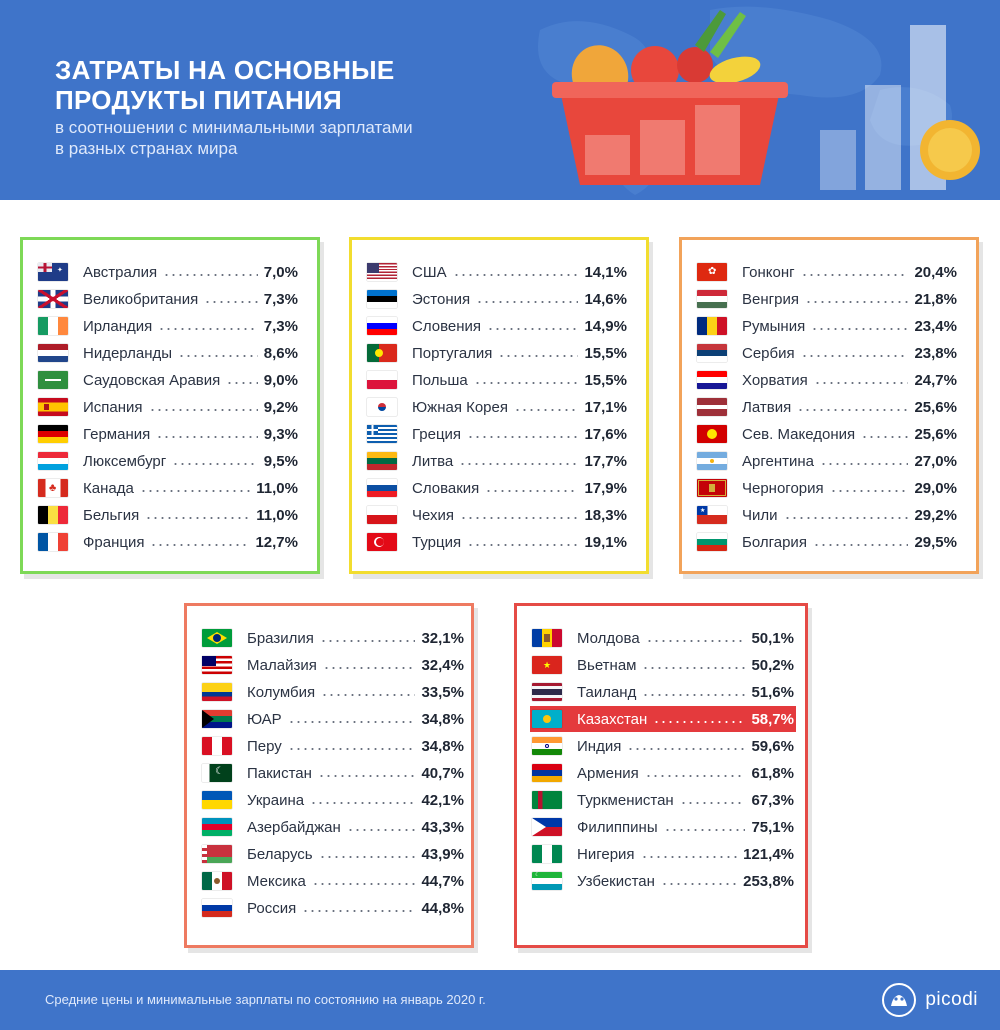 Image resolution: width=1000 pixels, height=1030 pixels. I want to click on country-row: Филиппины 75,1%, so click(663, 827).